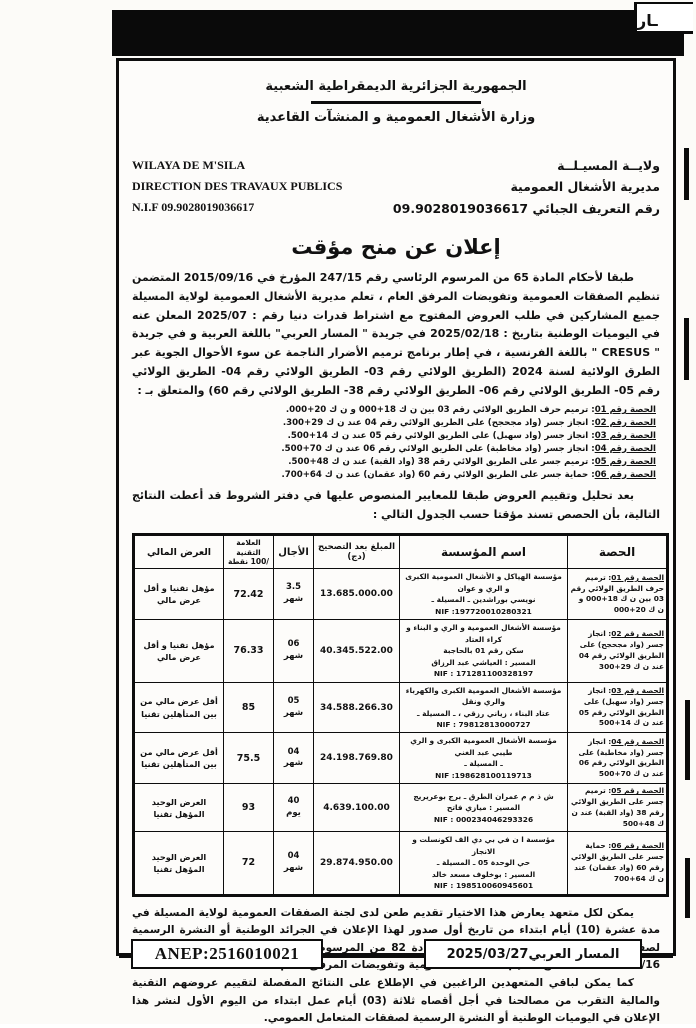  Describe the element at coordinates (483, 845) in the screenshot. I see `company-line: مؤسسة ا ن في بي دي الف لكونسلت و الانجاز` at that location.